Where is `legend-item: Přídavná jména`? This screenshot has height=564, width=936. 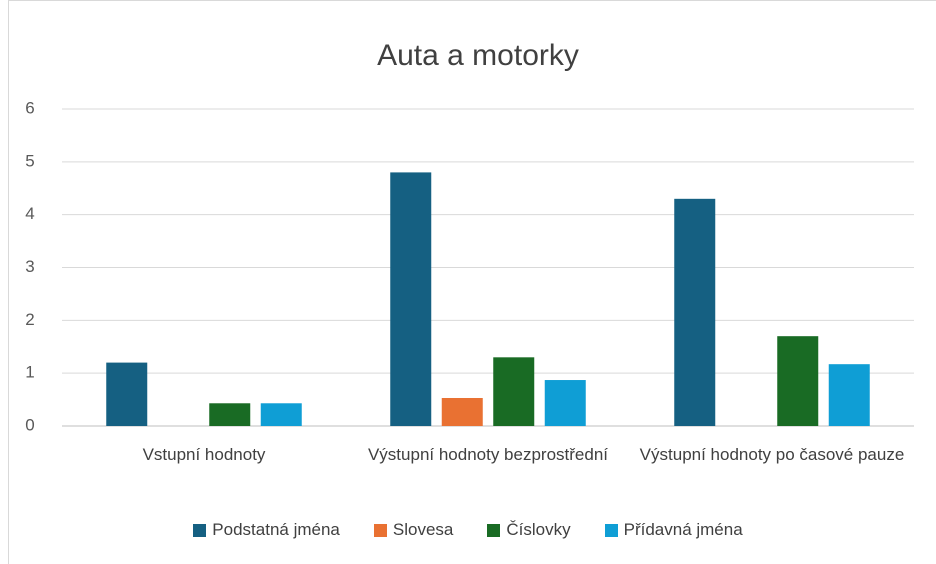 legend-item: Přídavná jména is located at coordinates (673, 530).